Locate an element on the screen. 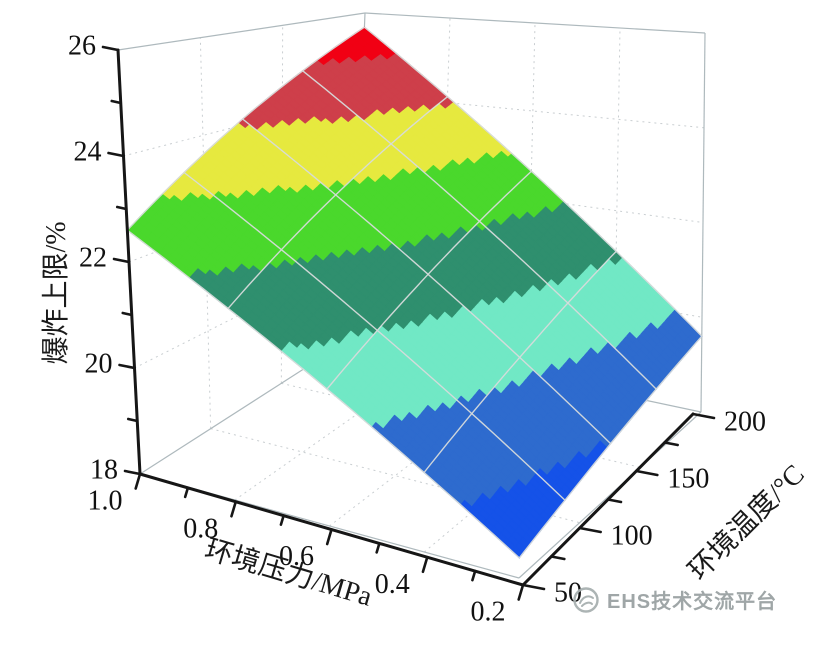 This screenshot has height=662, width=824. pressure-axis-tick-label: 0.4 is located at coordinates (392, 584).